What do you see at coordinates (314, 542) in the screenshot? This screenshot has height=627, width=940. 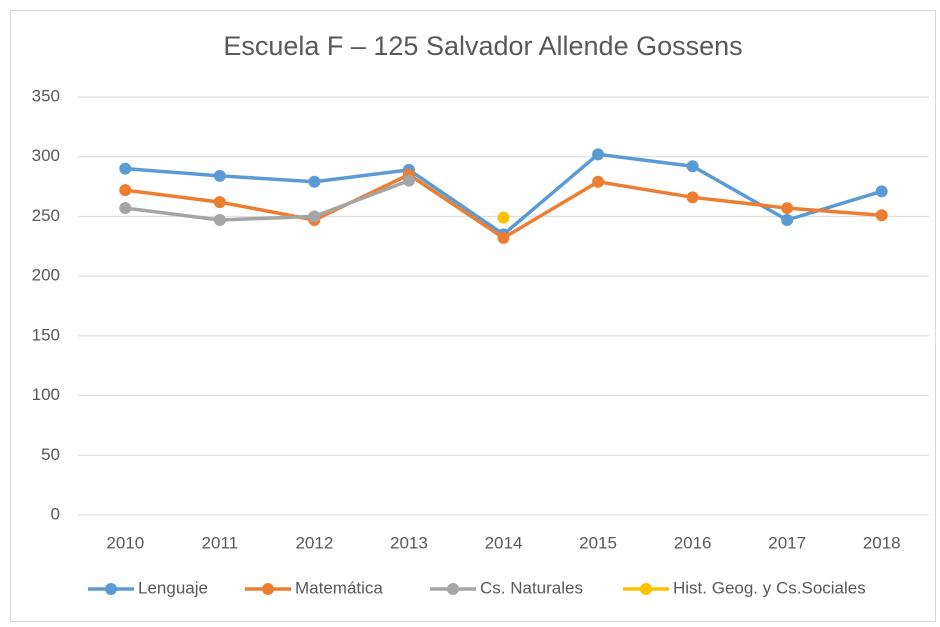 I see `x-tick-label: 2012` at bounding box center [314, 542].